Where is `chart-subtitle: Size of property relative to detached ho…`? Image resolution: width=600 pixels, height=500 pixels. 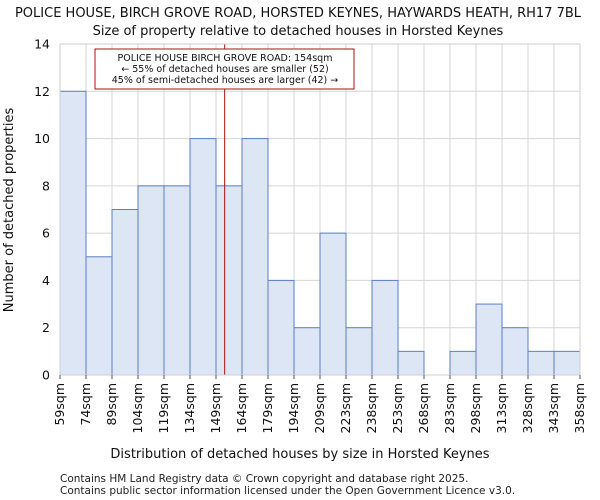 chart-subtitle: Size of property relative to detached ho… is located at coordinates (298, 31).